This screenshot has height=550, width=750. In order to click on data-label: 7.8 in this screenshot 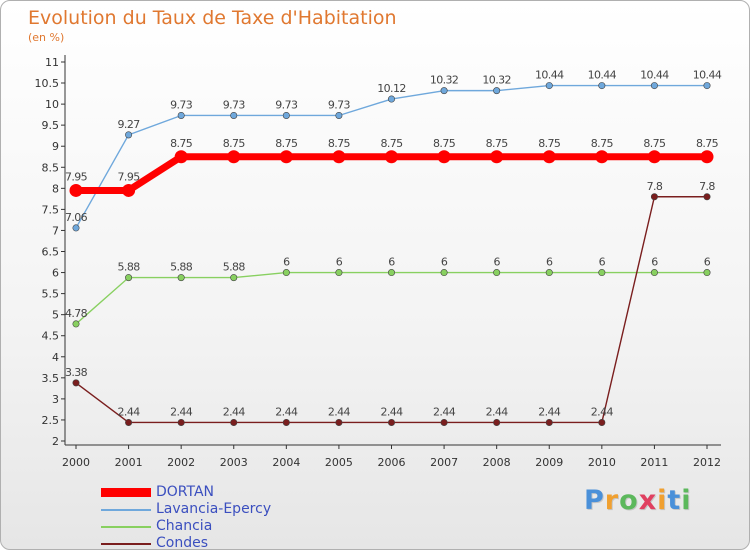, I will do `click(707, 186)`.